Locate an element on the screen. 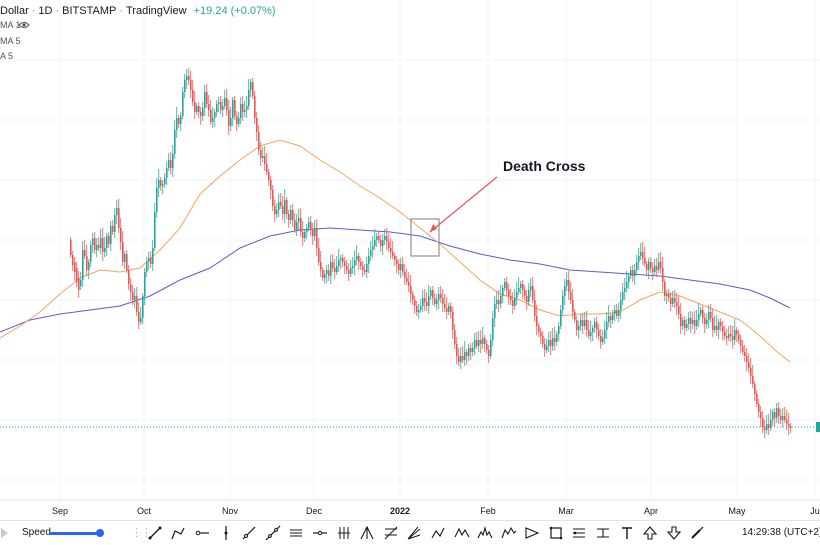 This screenshot has width=820, height=545. vertical-line-icon is located at coordinates (226, 533).